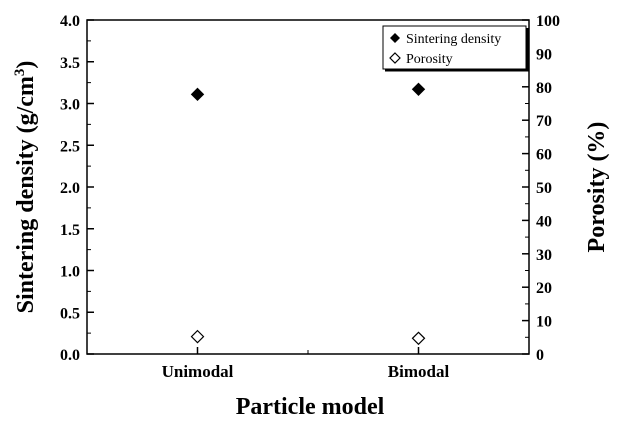 The image size is (622, 426). I want to click on left-tick-label: 1.5, so click(70, 230).